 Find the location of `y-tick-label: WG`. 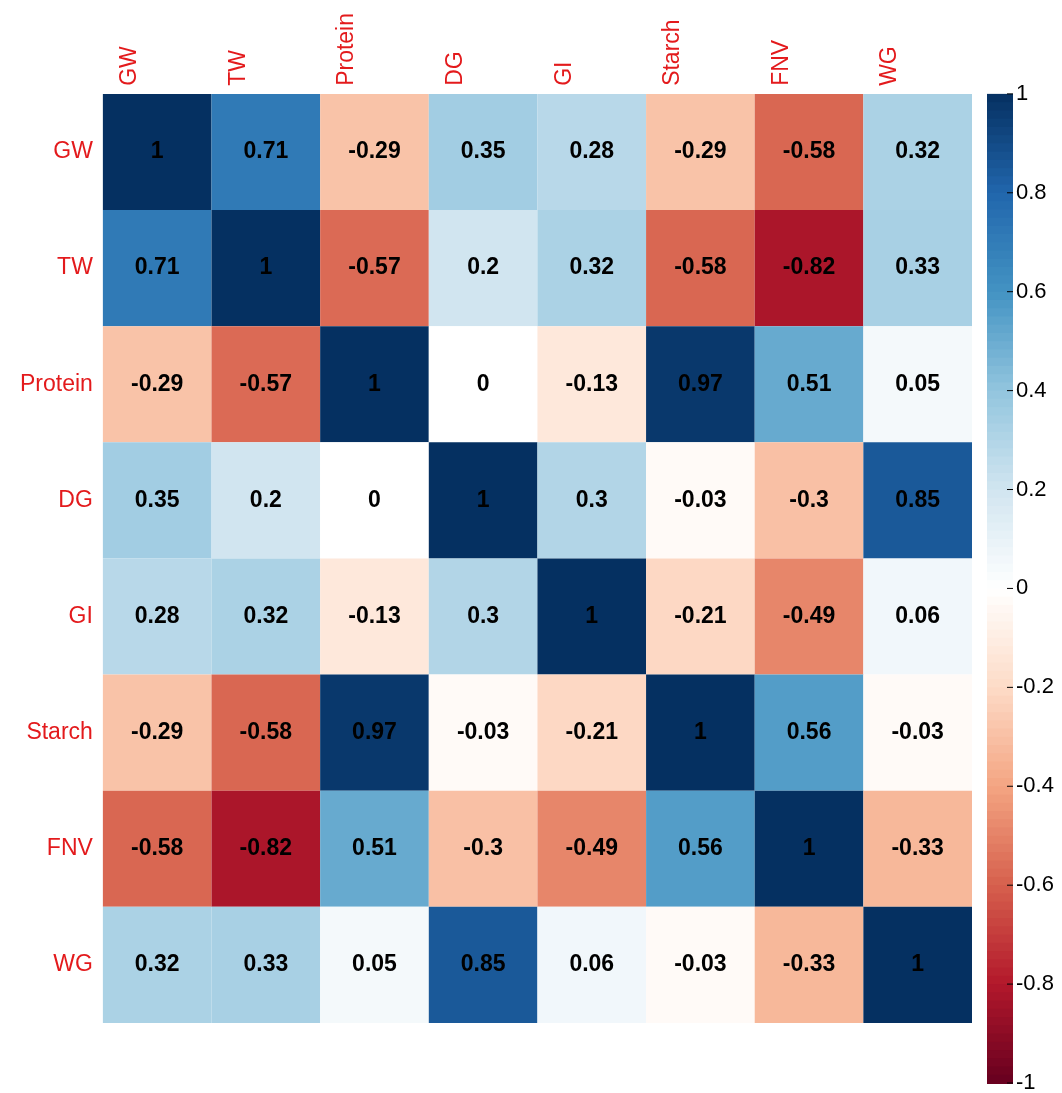

y-tick-label: WG is located at coordinates (73, 963).